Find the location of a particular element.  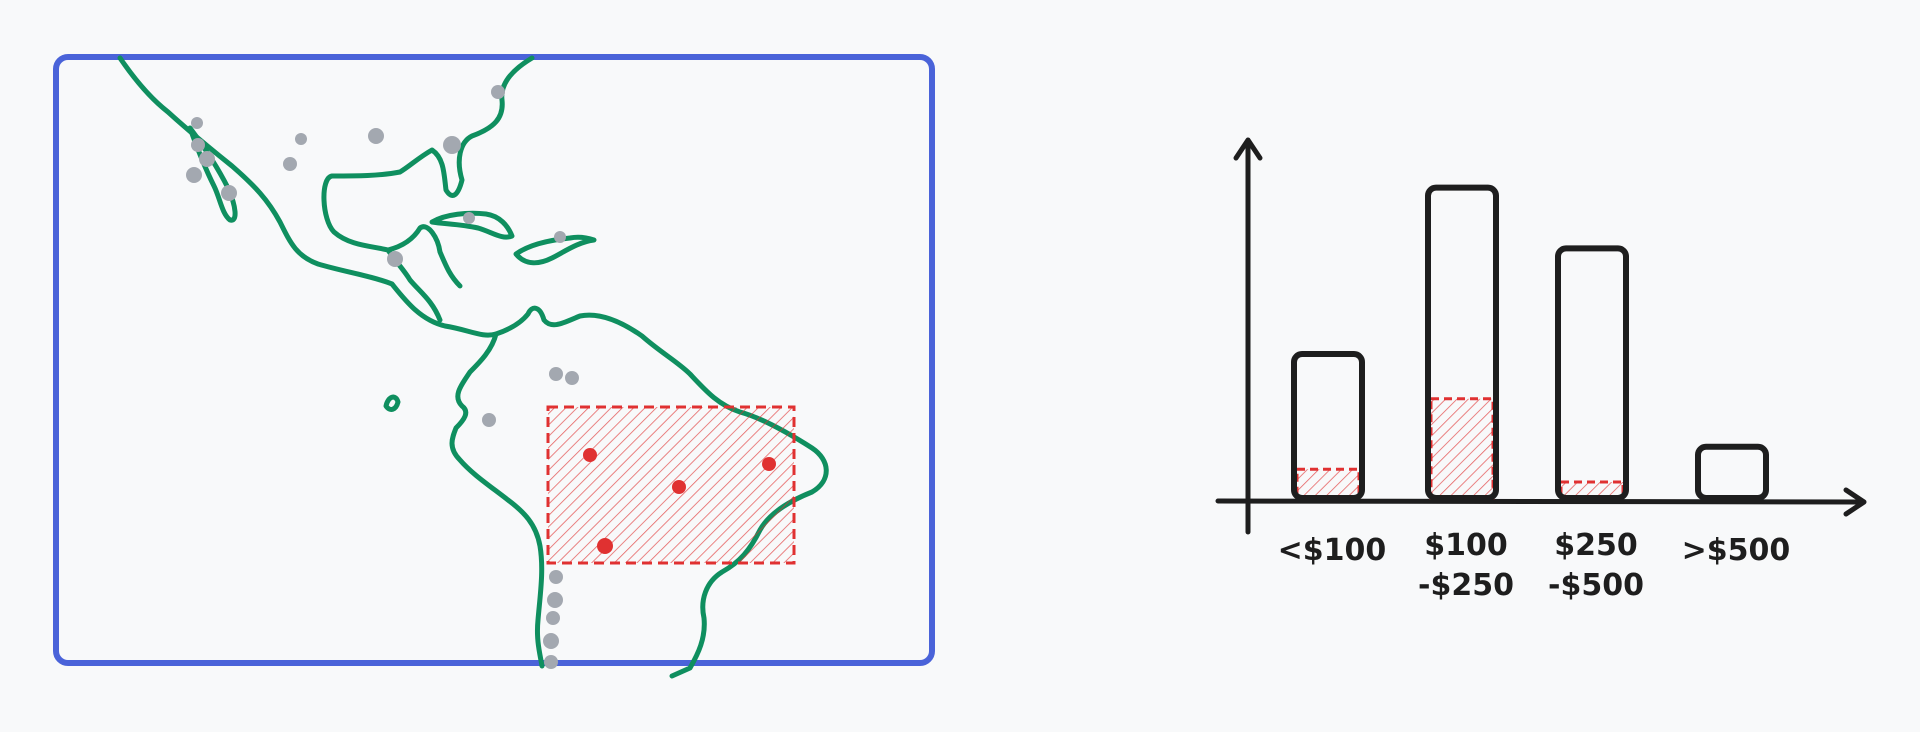

highlight-region is located at coordinates (671, 485).